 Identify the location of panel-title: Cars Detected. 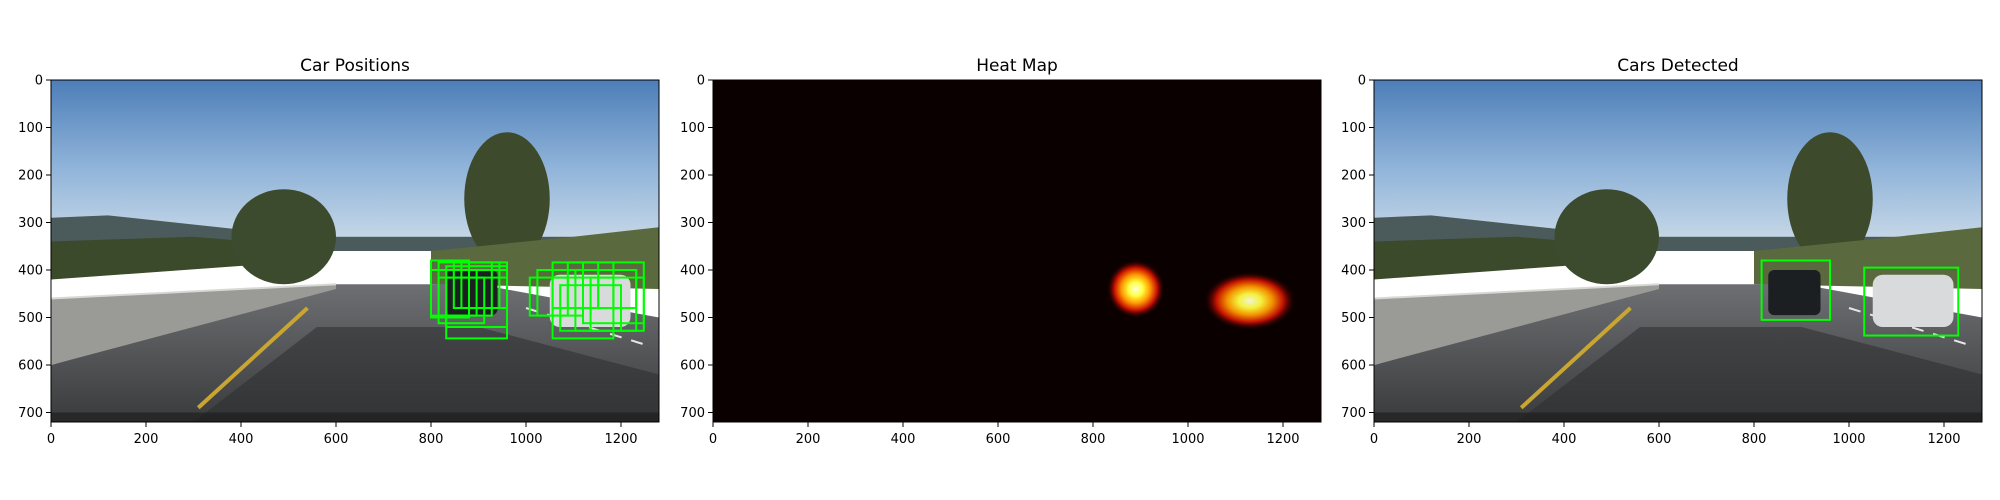
(1677, 66).